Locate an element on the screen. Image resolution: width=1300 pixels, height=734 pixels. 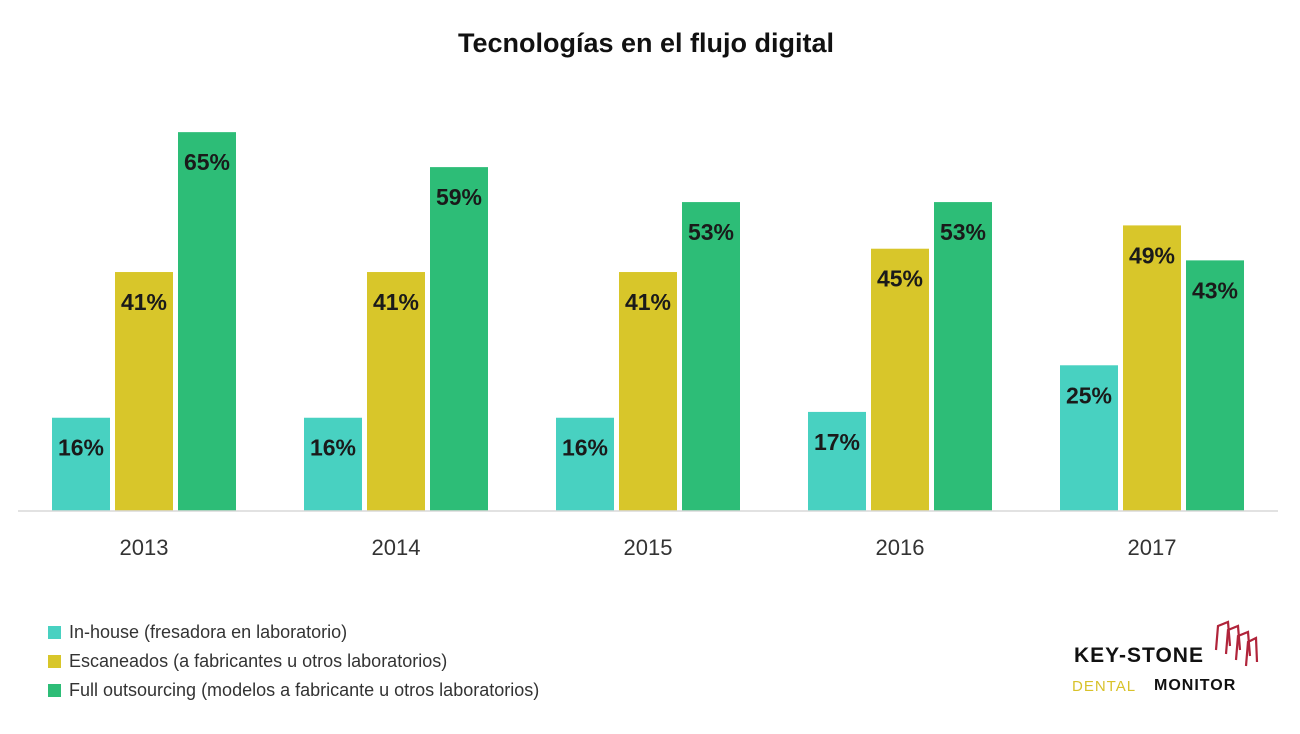
logo-keystone-text: KEY-STONE is located at coordinates (1139, 655).